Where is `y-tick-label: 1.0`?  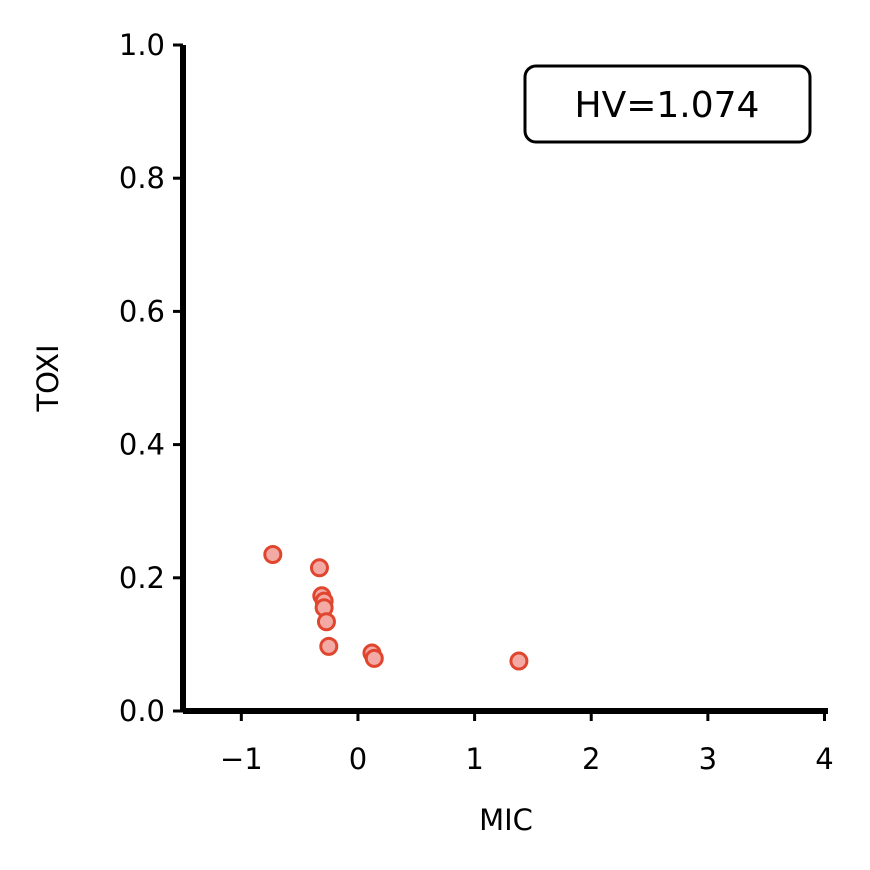
y-tick-label: 1.0 is located at coordinates (142, 45).